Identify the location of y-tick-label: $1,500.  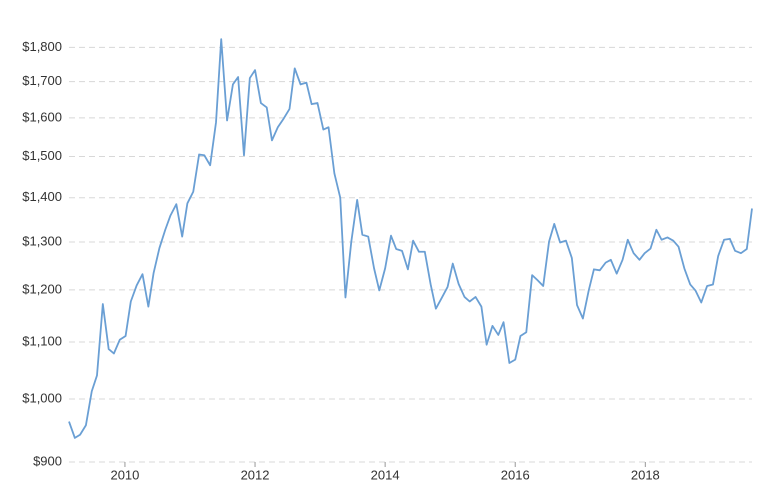
(42, 155).